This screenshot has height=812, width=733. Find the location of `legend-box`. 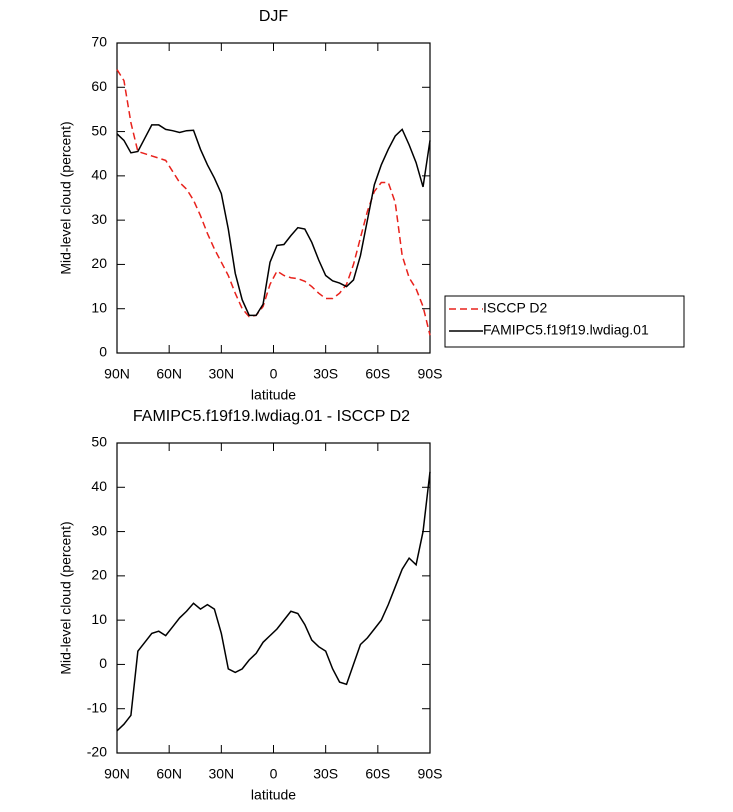

legend-box is located at coordinates (564, 321).